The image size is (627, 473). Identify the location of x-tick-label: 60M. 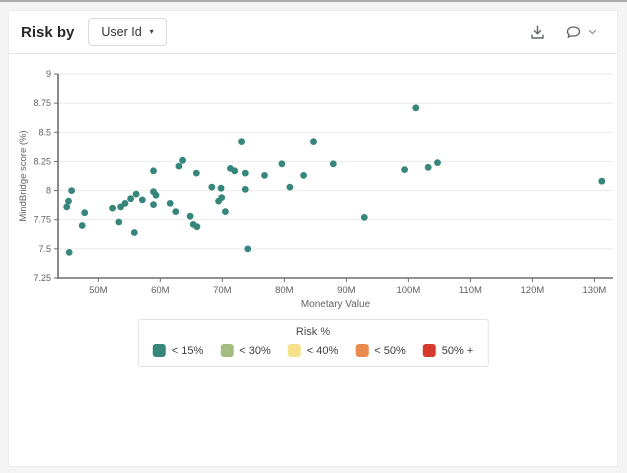
(160, 290).